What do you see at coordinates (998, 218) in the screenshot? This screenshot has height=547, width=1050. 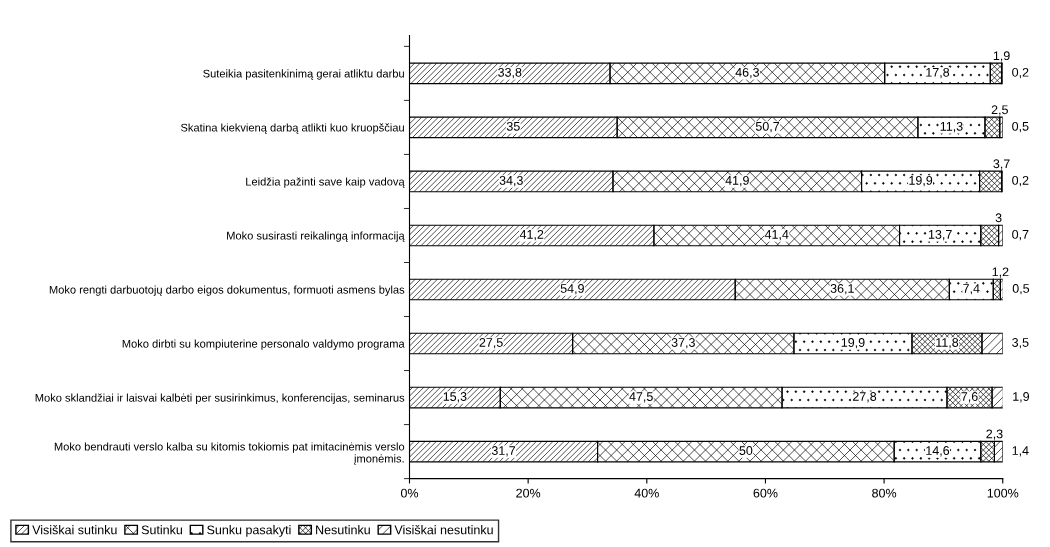 I see `data-label: 3` at bounding box center [998, 218].